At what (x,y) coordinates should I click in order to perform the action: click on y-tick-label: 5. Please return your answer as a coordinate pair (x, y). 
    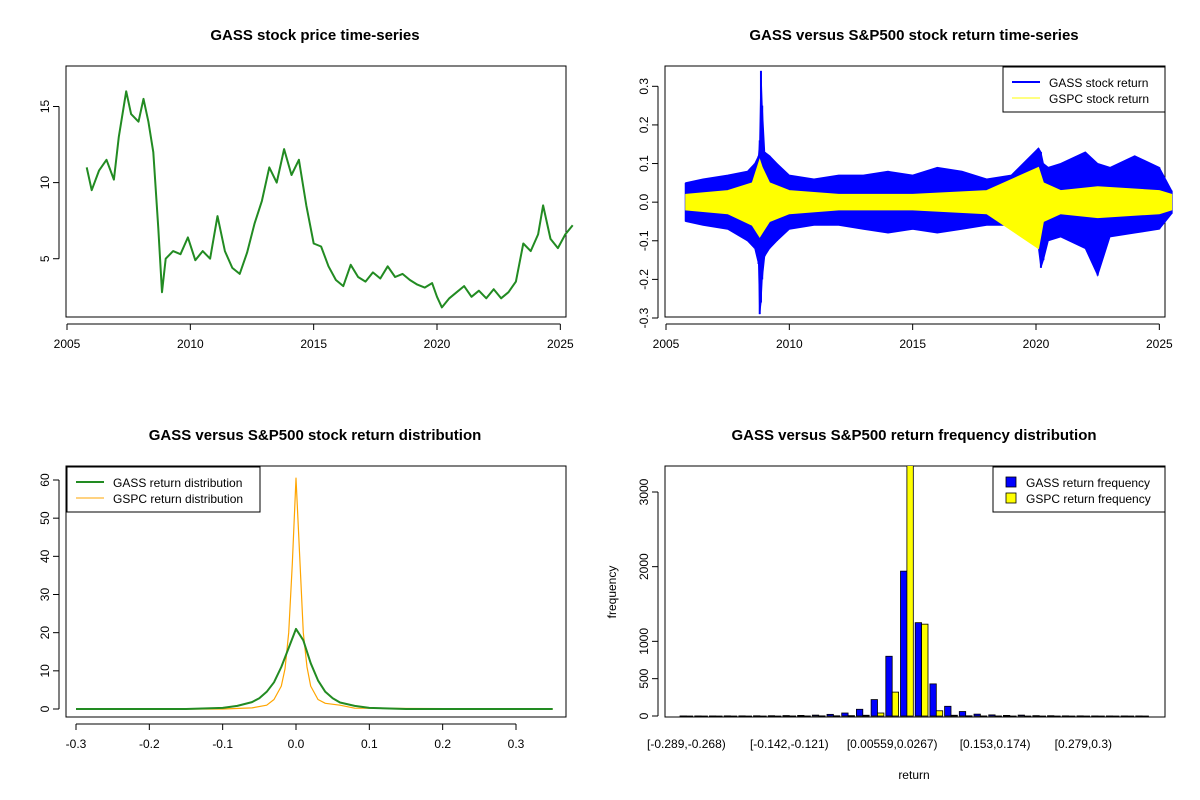
    Looking at the image, I should click on (45, 258).